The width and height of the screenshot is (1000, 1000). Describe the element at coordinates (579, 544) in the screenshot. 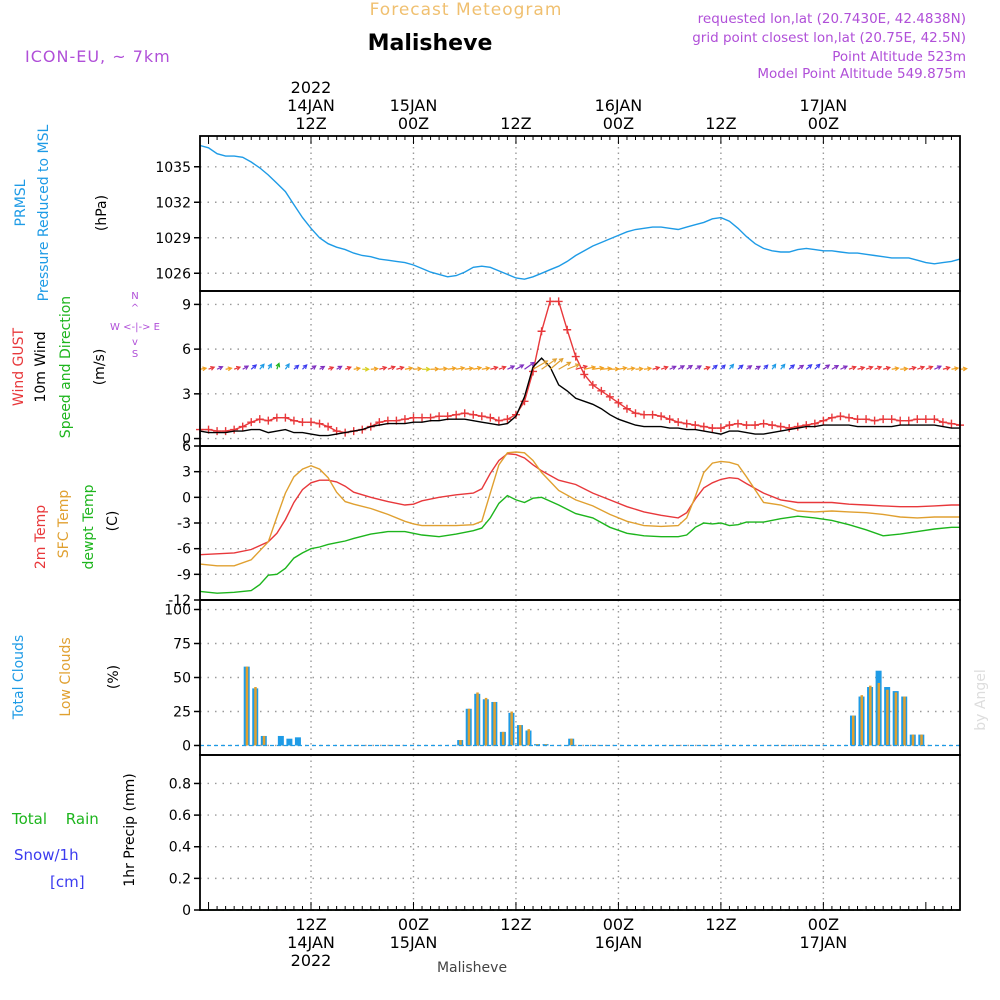

I see `dewpt-line` at that location.